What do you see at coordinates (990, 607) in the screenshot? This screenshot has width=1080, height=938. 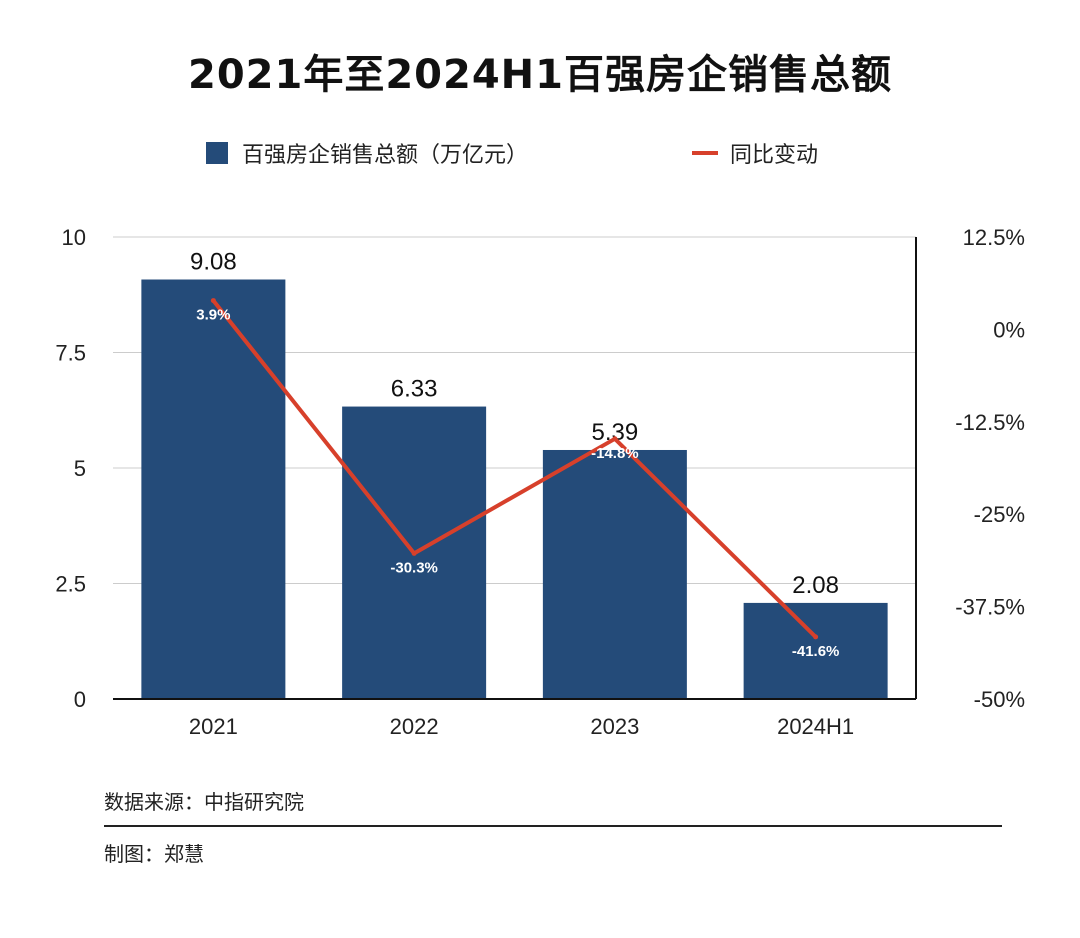 I see `right-tick-label: -37.5%` at bounding box center [990, 607].